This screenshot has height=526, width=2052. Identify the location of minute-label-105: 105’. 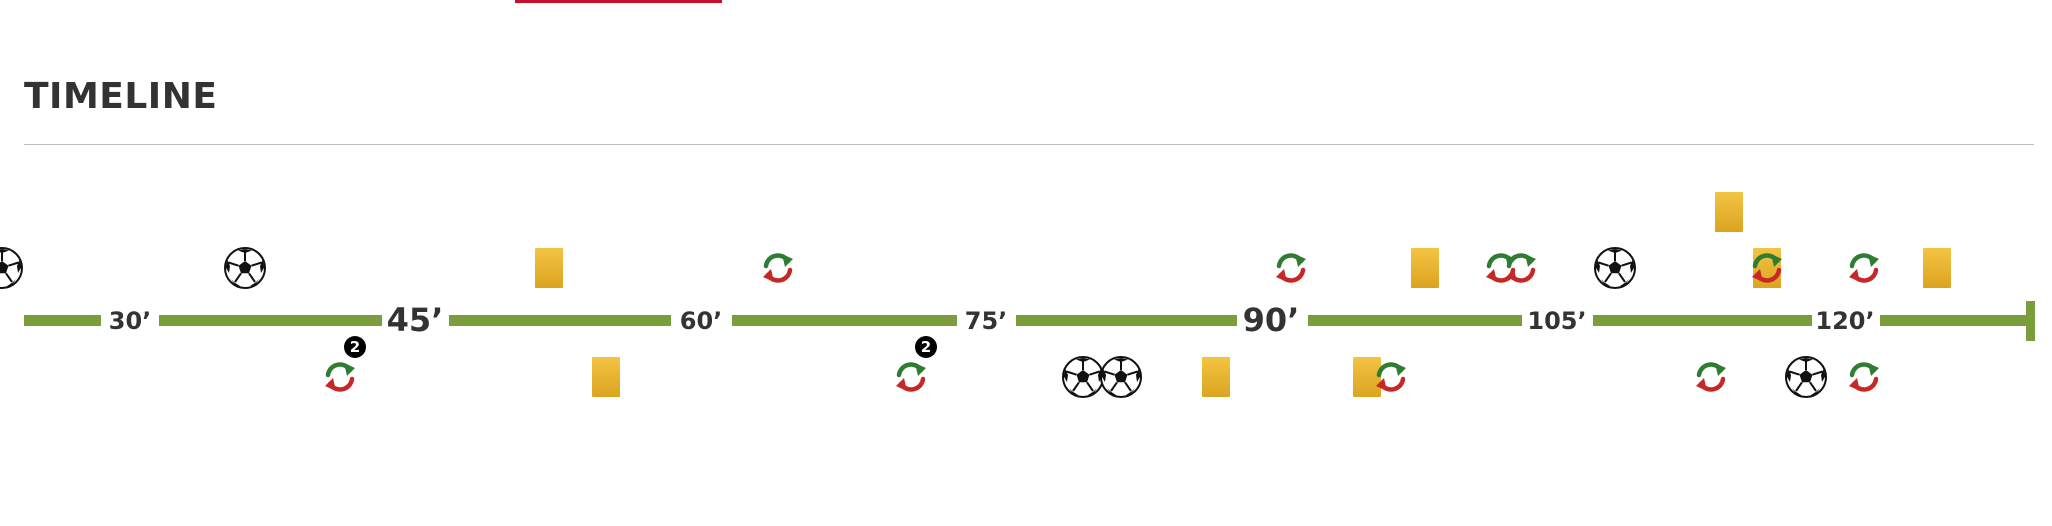
(1557, 321).